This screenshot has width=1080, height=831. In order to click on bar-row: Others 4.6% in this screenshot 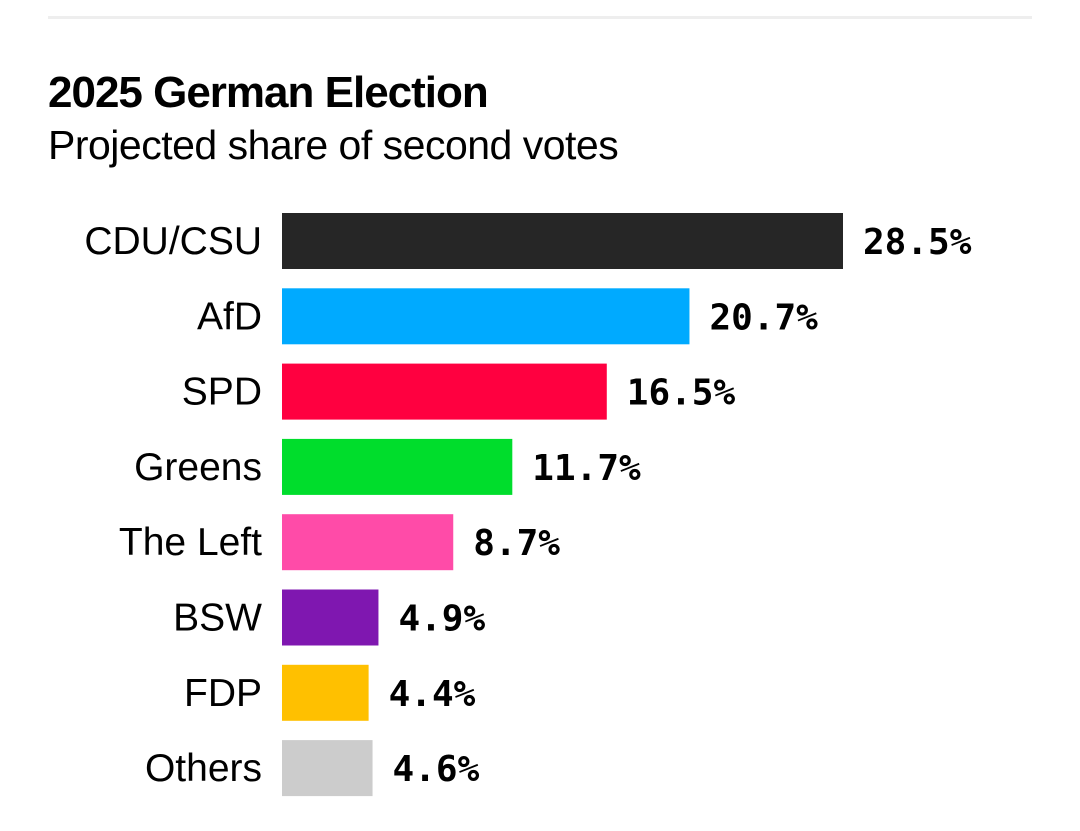, I will do `click(312, 768)`.